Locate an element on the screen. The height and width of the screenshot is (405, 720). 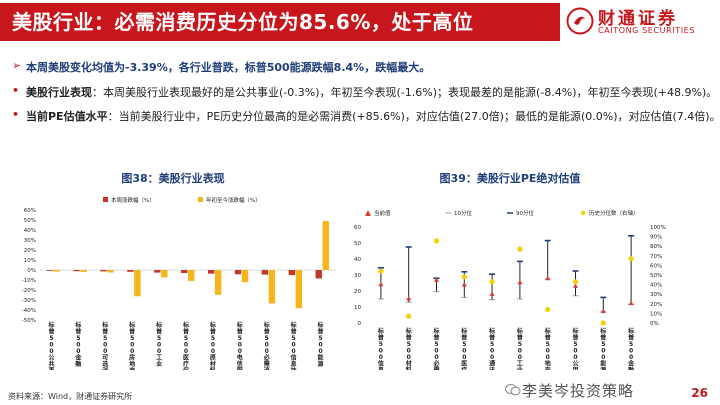
x-category-label: 标普500地产 is located at coordinates (547, 348).